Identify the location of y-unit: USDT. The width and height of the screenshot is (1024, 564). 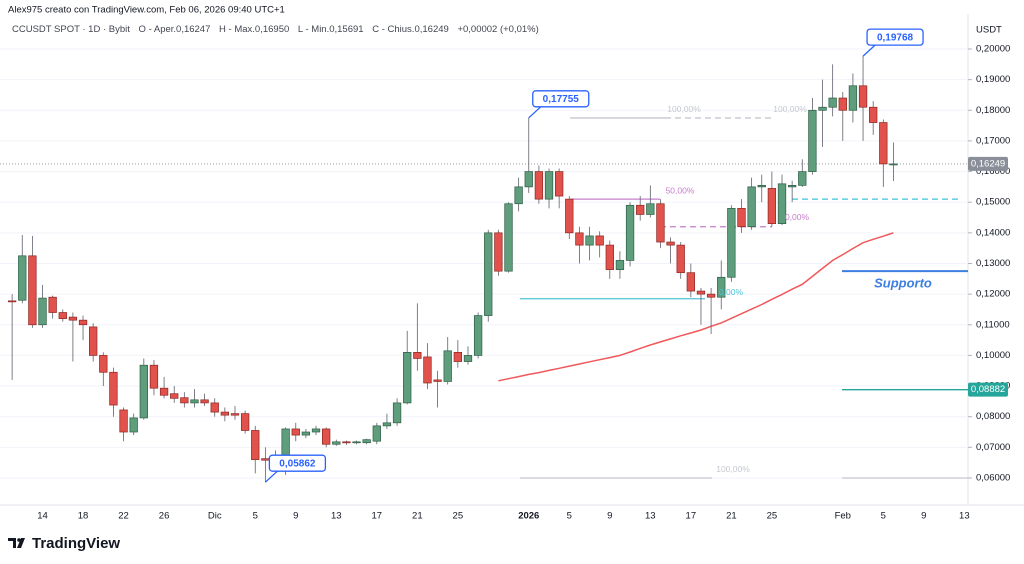
(989, 30).